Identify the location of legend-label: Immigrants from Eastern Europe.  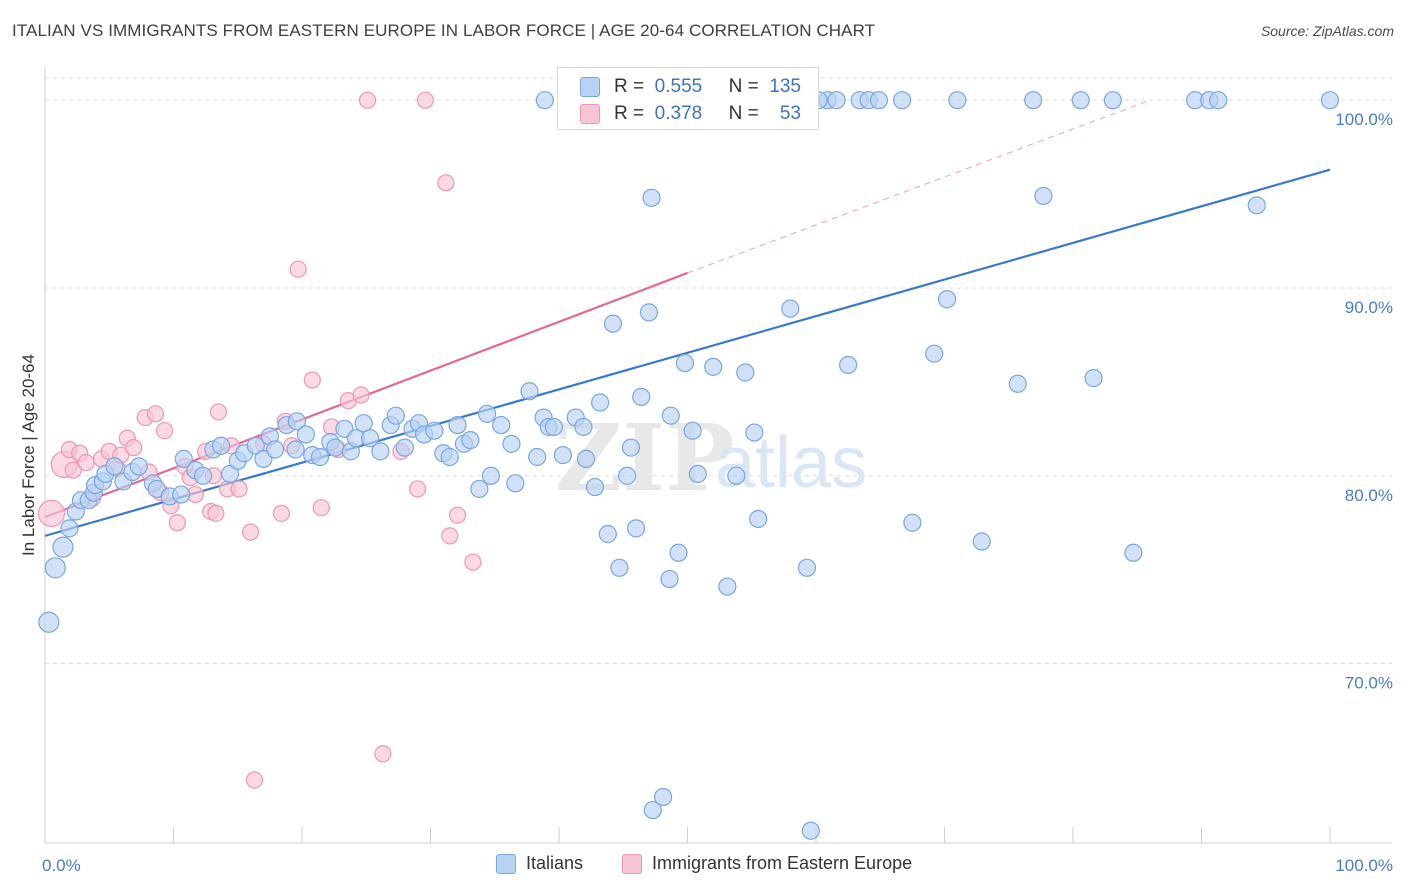
(782, 863).